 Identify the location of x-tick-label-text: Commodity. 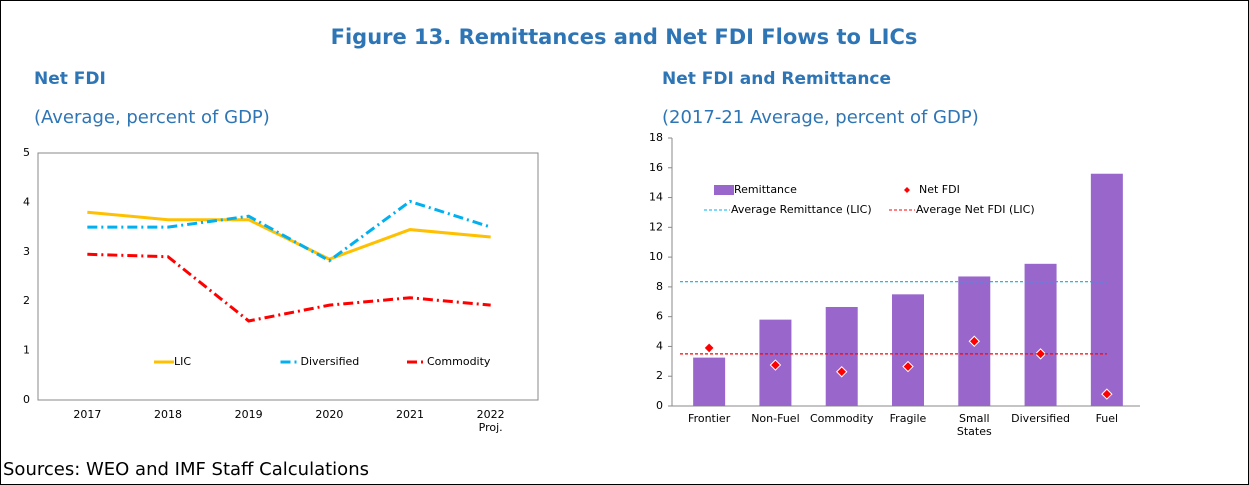
(841, 418).